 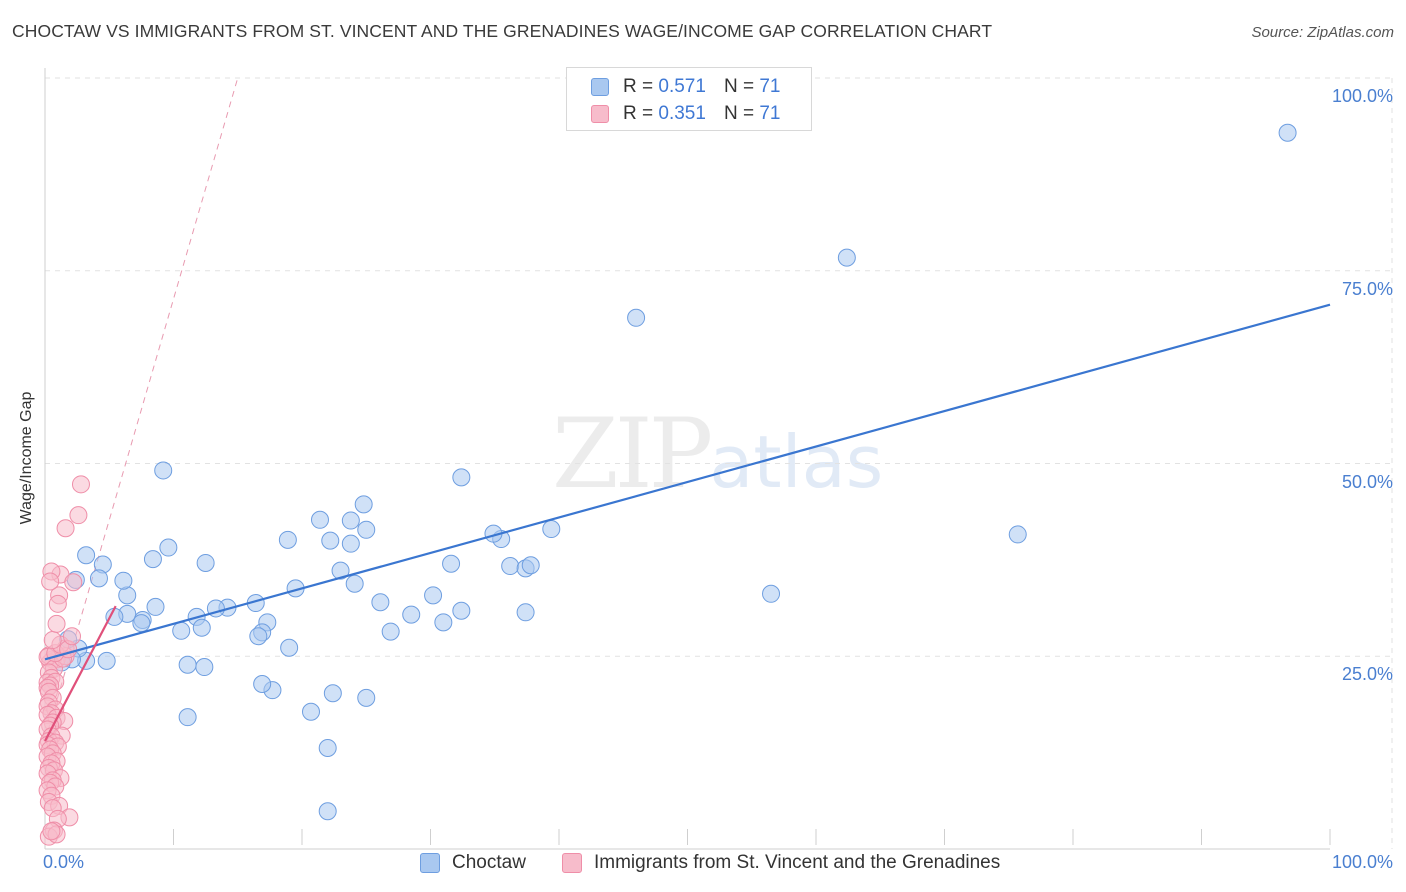 I want to click on correlation-legend: R = 0.571 N = 71 R = 0.351 N = 71, so click(x=689, y=99).